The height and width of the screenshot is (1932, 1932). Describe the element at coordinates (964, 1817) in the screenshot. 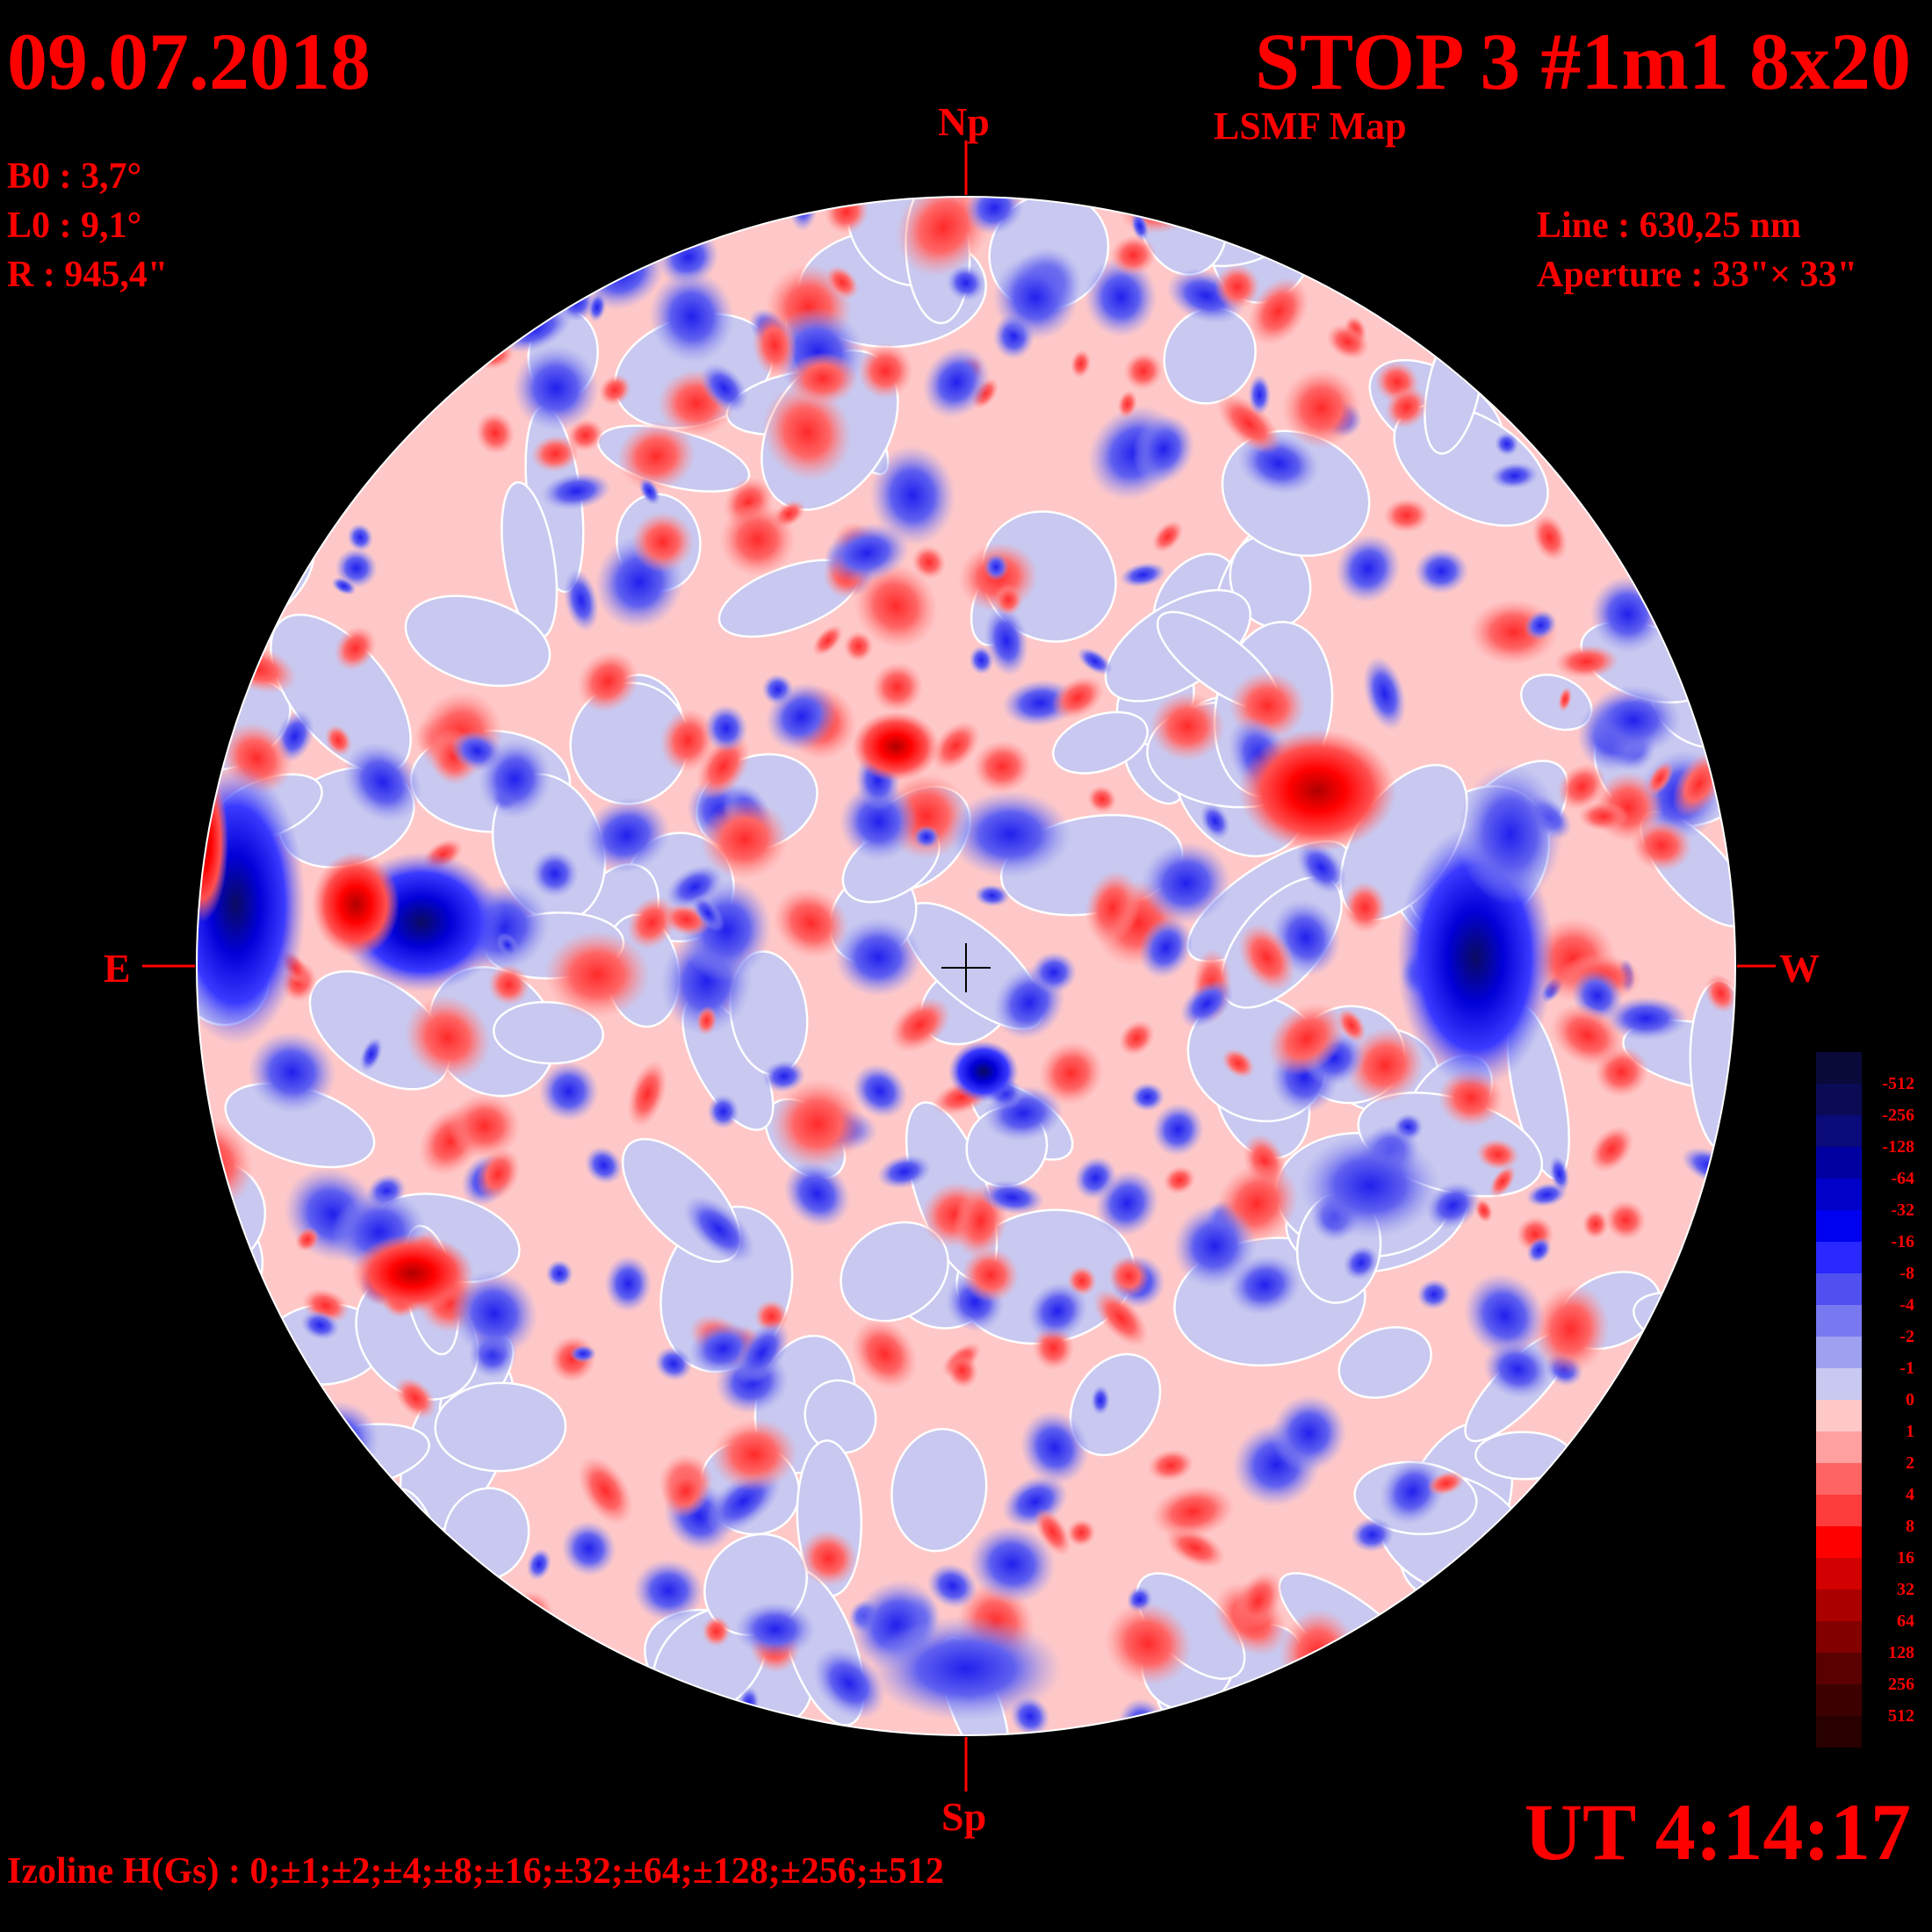

I see `south-pole-label: Sp` at that location.